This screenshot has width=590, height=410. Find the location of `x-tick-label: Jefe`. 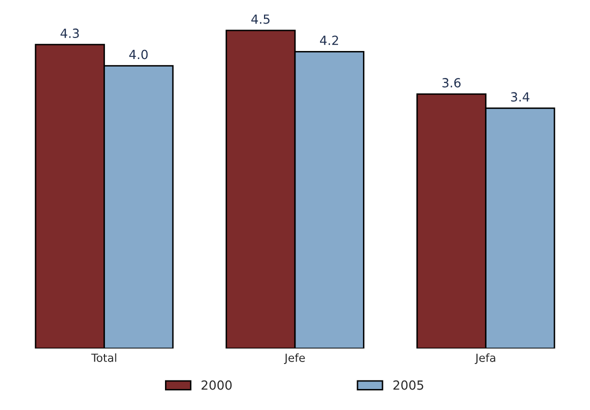

x-tick-label: Jefe is located at coordinates (294, 358).